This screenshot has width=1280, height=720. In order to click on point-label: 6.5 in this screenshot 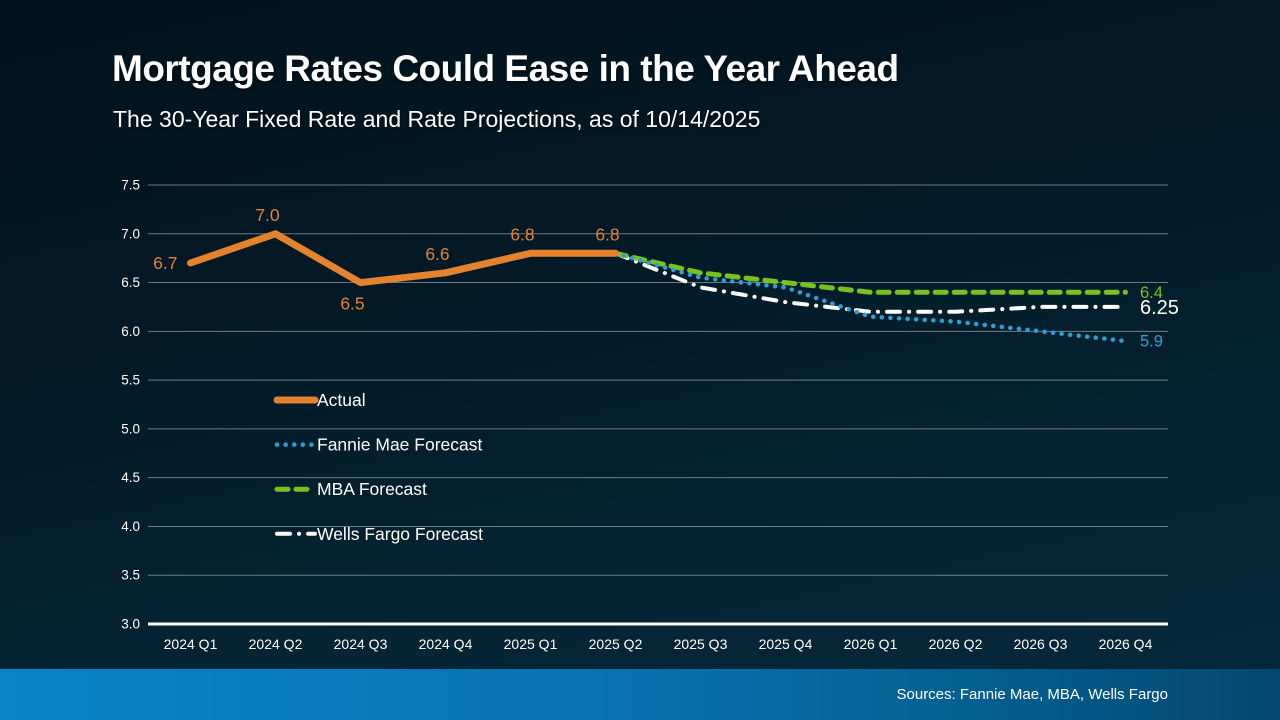, I will do `click(352, 304)`.